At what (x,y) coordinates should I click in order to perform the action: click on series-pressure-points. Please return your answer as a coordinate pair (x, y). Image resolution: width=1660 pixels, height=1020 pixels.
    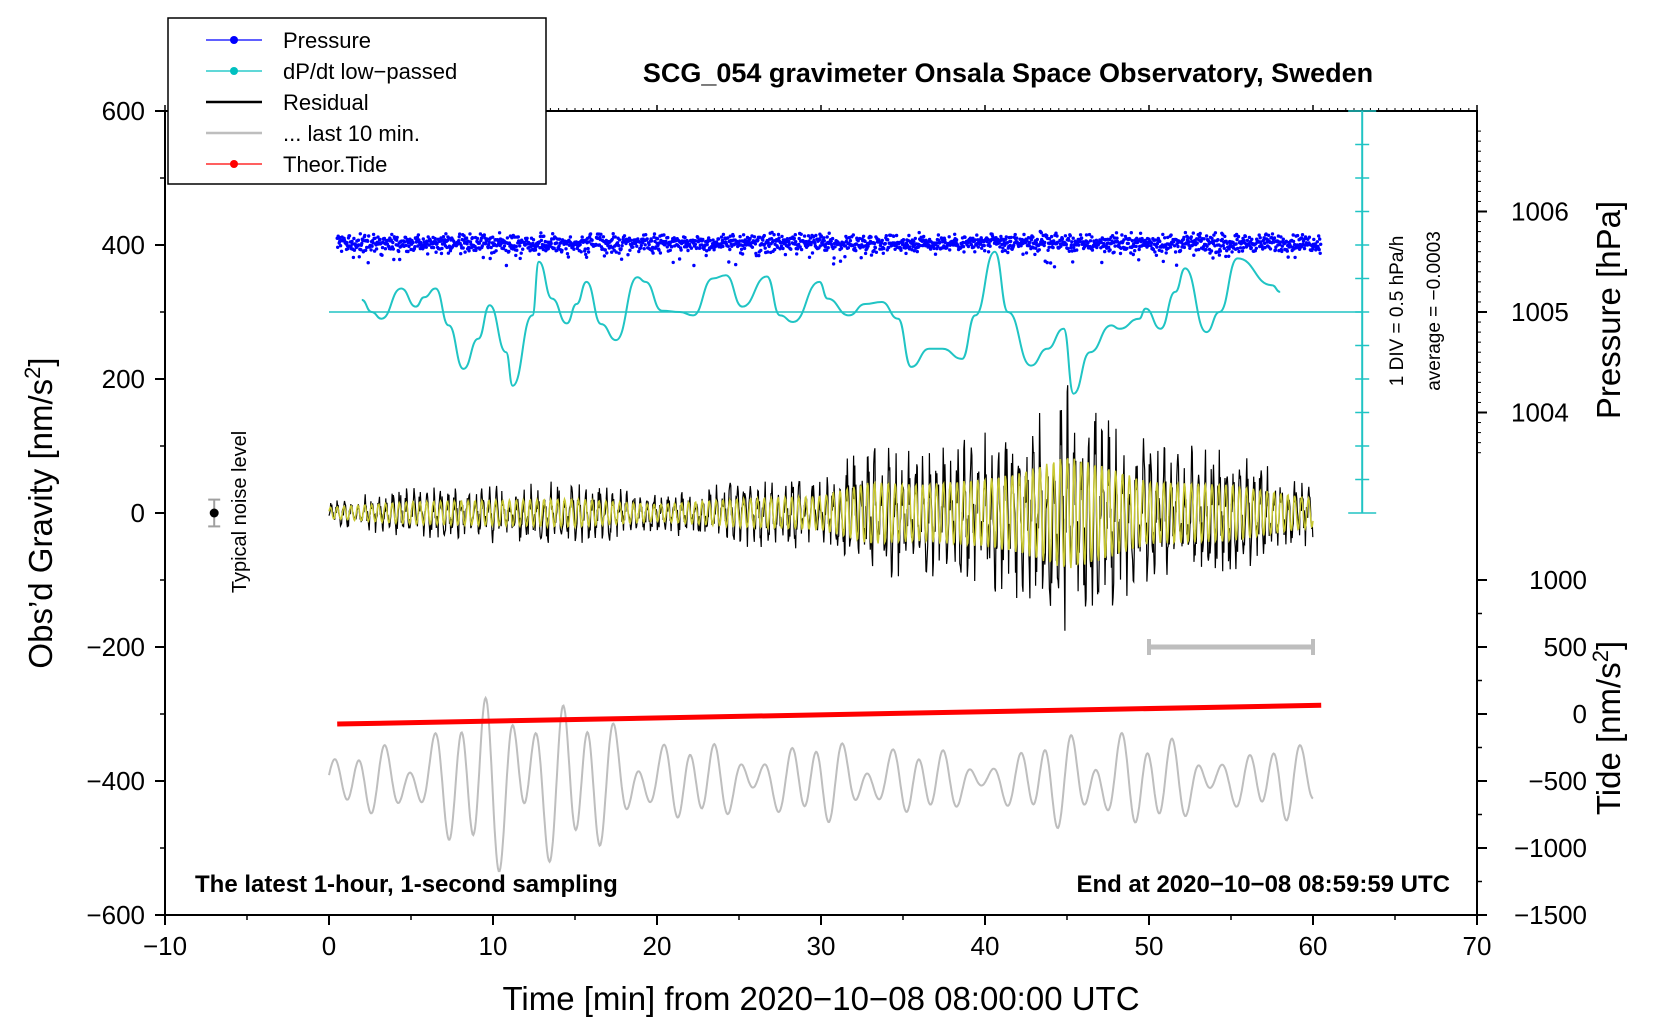
    Looking at the image, I should click on (829, 249).